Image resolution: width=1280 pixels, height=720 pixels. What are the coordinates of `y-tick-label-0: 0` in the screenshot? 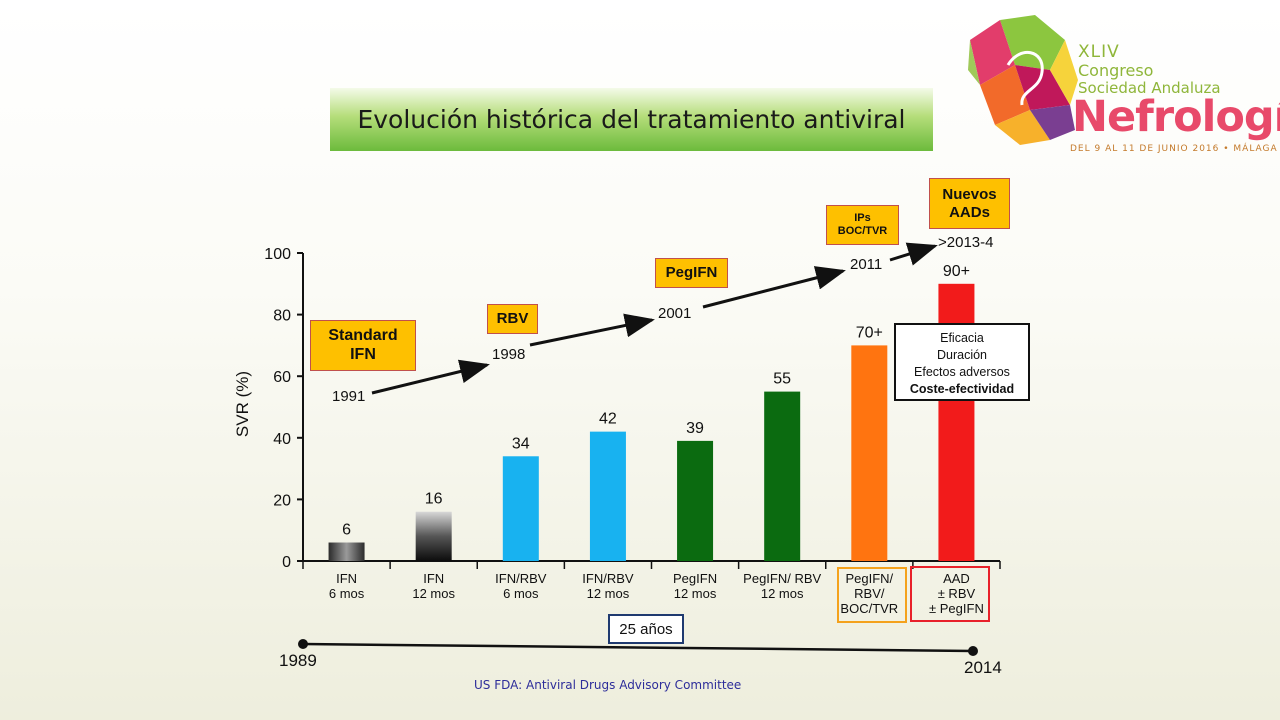 It's located at (286, 562).